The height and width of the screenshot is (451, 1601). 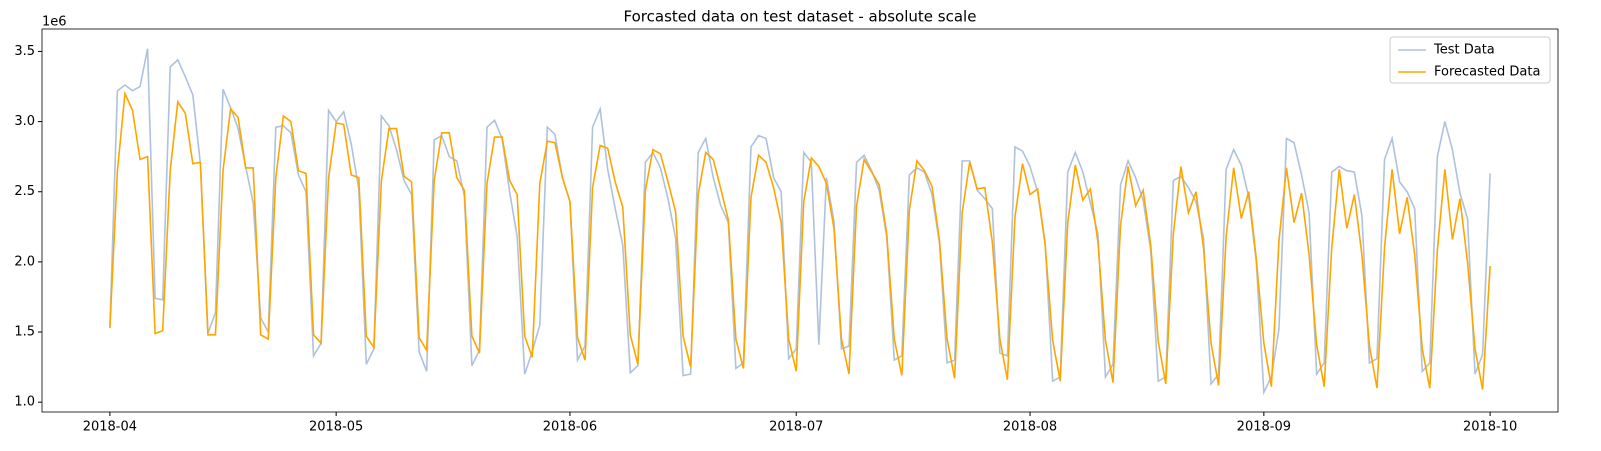 I want to click on x-tick-label: 2018-09, so click(x=1264, y=427).